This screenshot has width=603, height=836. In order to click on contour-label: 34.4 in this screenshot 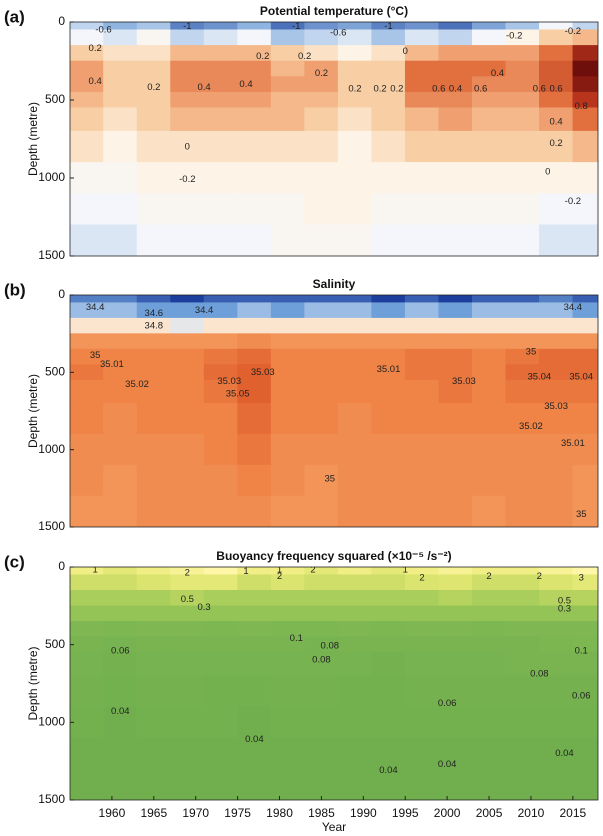, I will do `click(204, 310)`.